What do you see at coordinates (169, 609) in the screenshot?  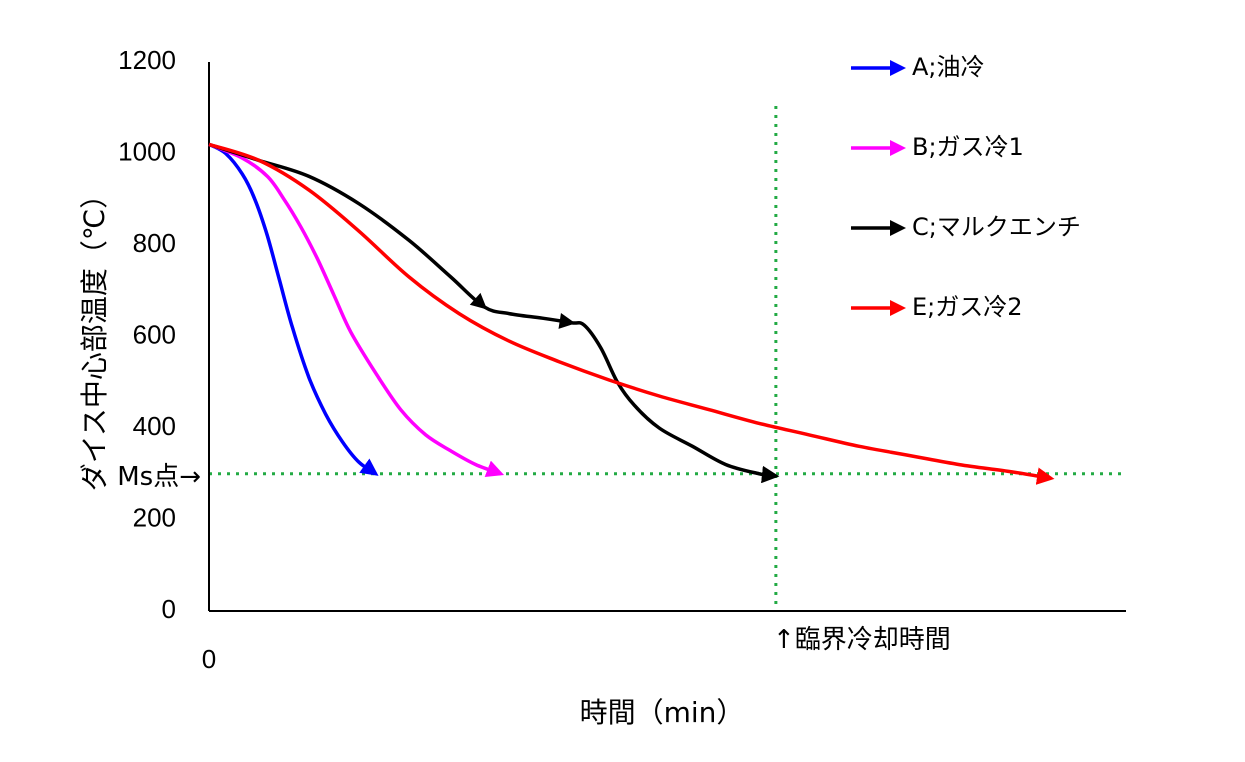 I see `y-tick-label: 0` at bounding box center [169, 609].